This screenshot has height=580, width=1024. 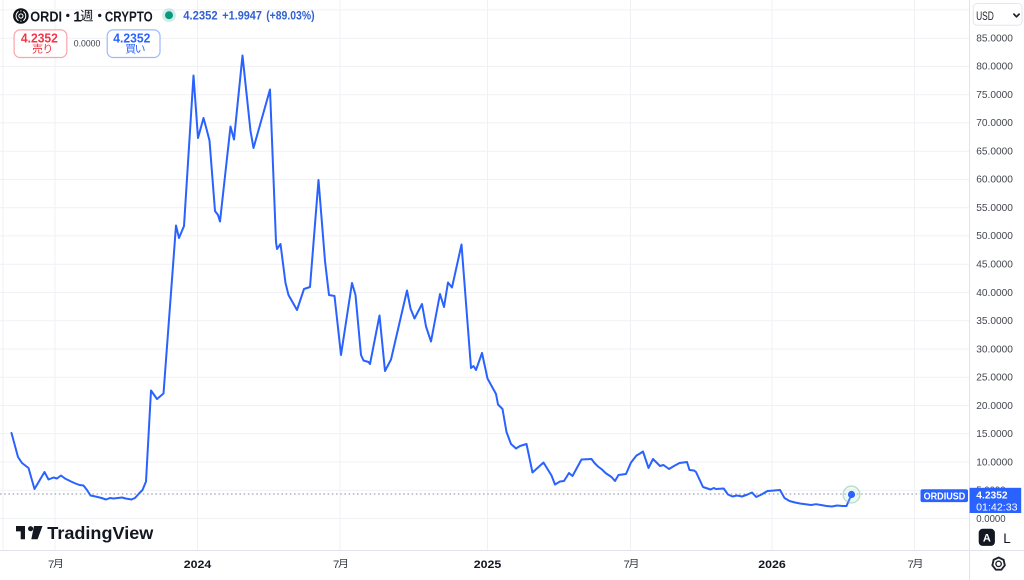 I want to click on svg-text: 20.0000, so click(x=994, y=406).